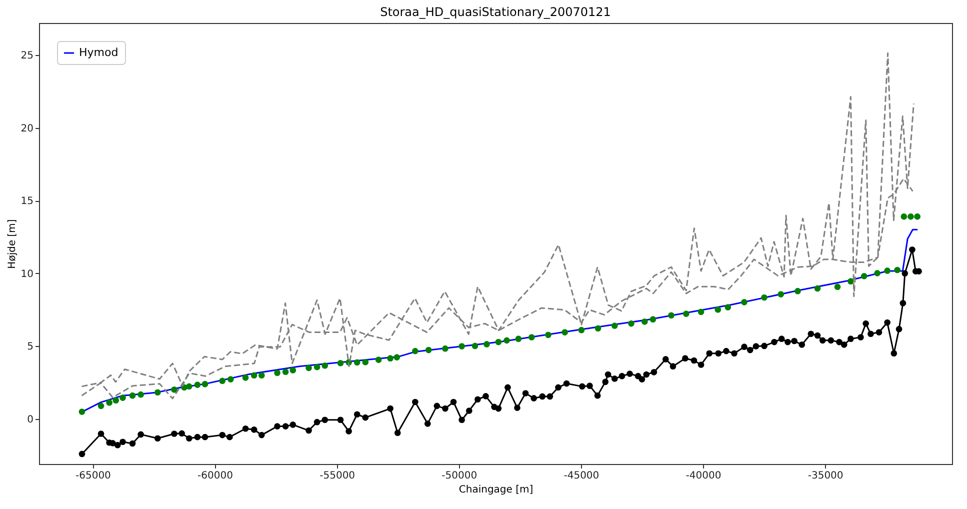 The width and height of the screenshot is (967, 509). What do you see at coordinates (27, 202) in the screenshot?
I see `y-tick-label: 15` at bounding box center [27, 202].